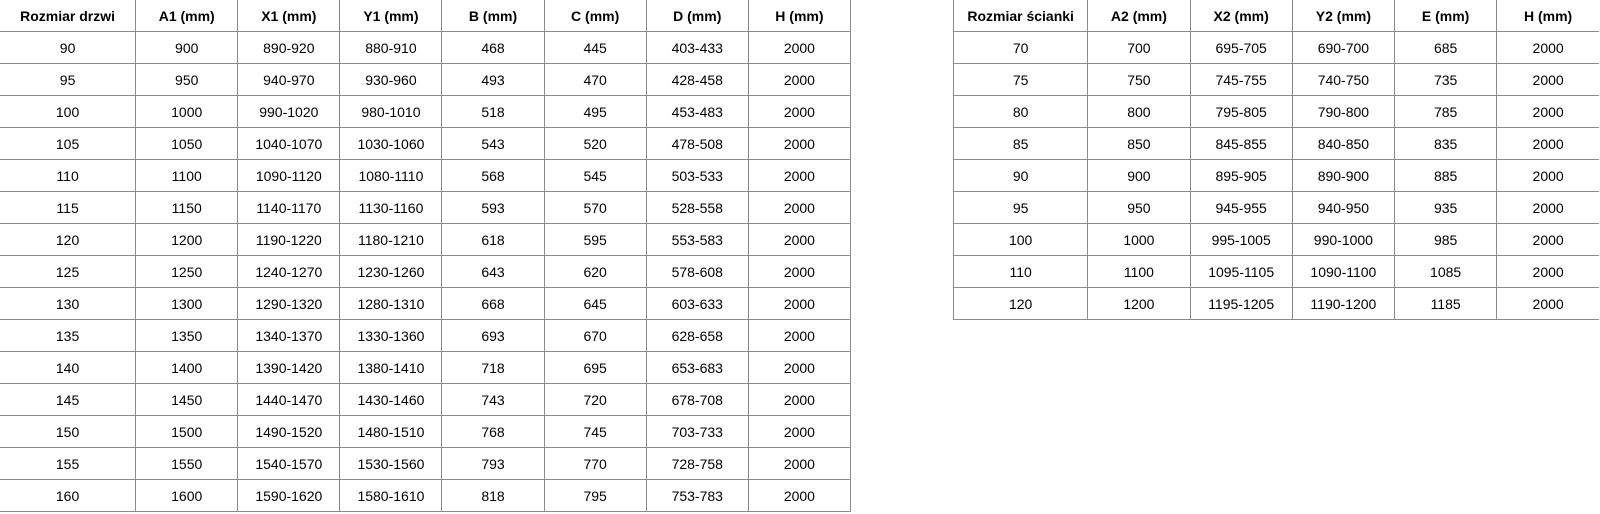 The width and height of the screenshot is (1600, 514). I want to click on table-cell: 818, so click(493, 495).